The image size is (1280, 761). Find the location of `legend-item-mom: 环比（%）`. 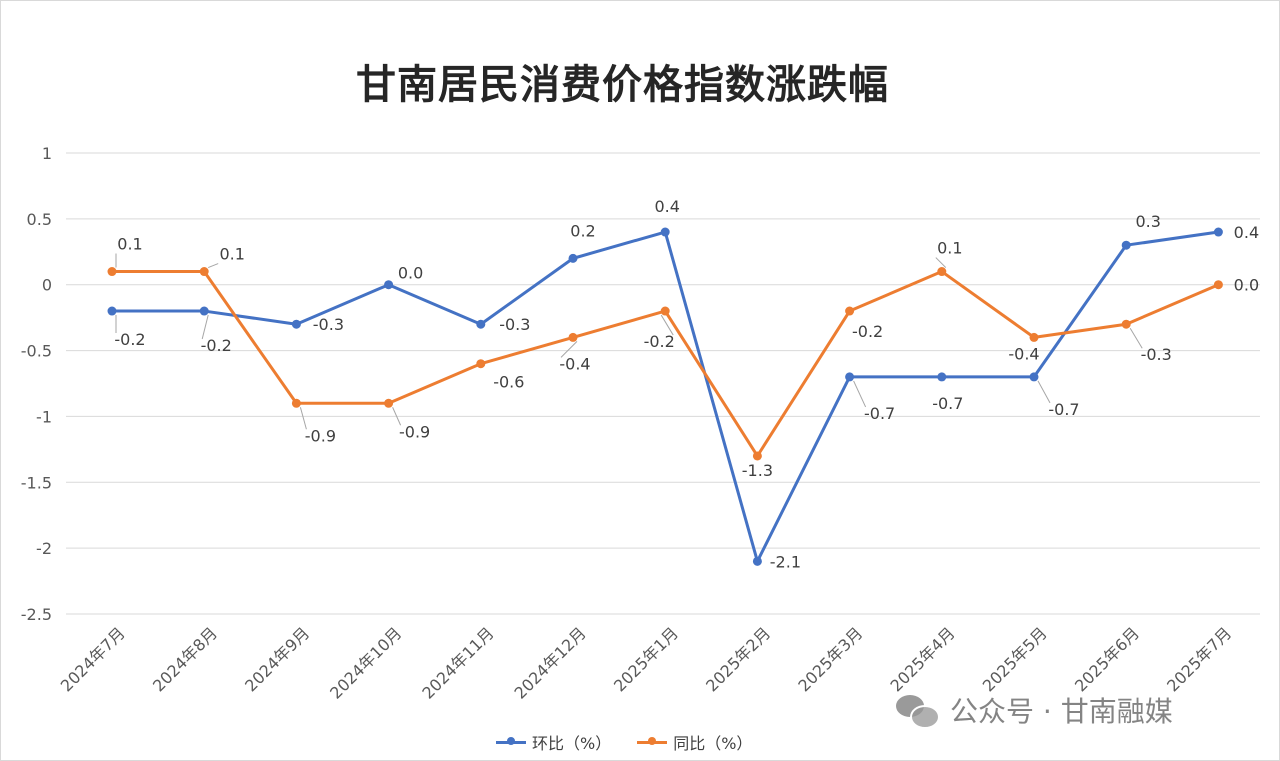

legend-item-mom: 环比（%） is located at coordinates (553, 742).